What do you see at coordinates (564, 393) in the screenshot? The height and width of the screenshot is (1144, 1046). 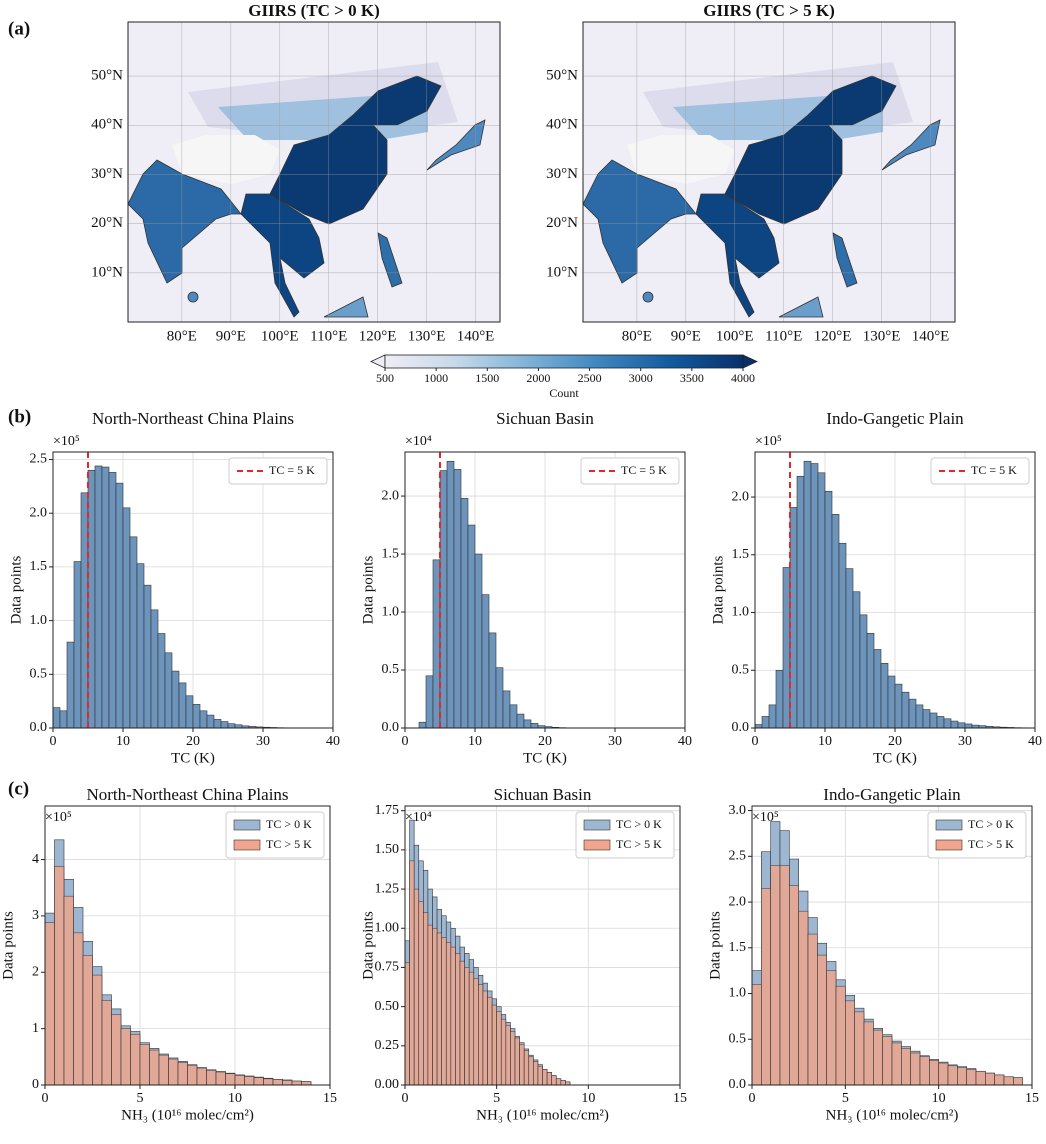 I see `colorbar-label: Count` at bounding box center [564, 393].